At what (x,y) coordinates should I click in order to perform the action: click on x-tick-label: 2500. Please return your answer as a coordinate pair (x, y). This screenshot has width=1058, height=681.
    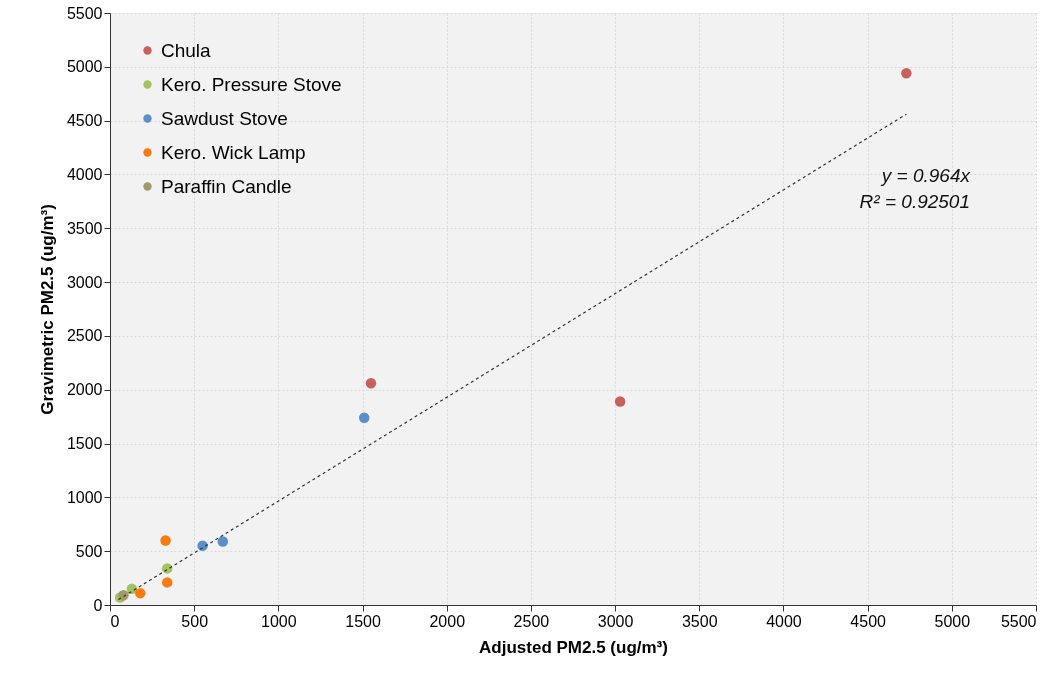
    Looking at the image, I should click on (531, 621).